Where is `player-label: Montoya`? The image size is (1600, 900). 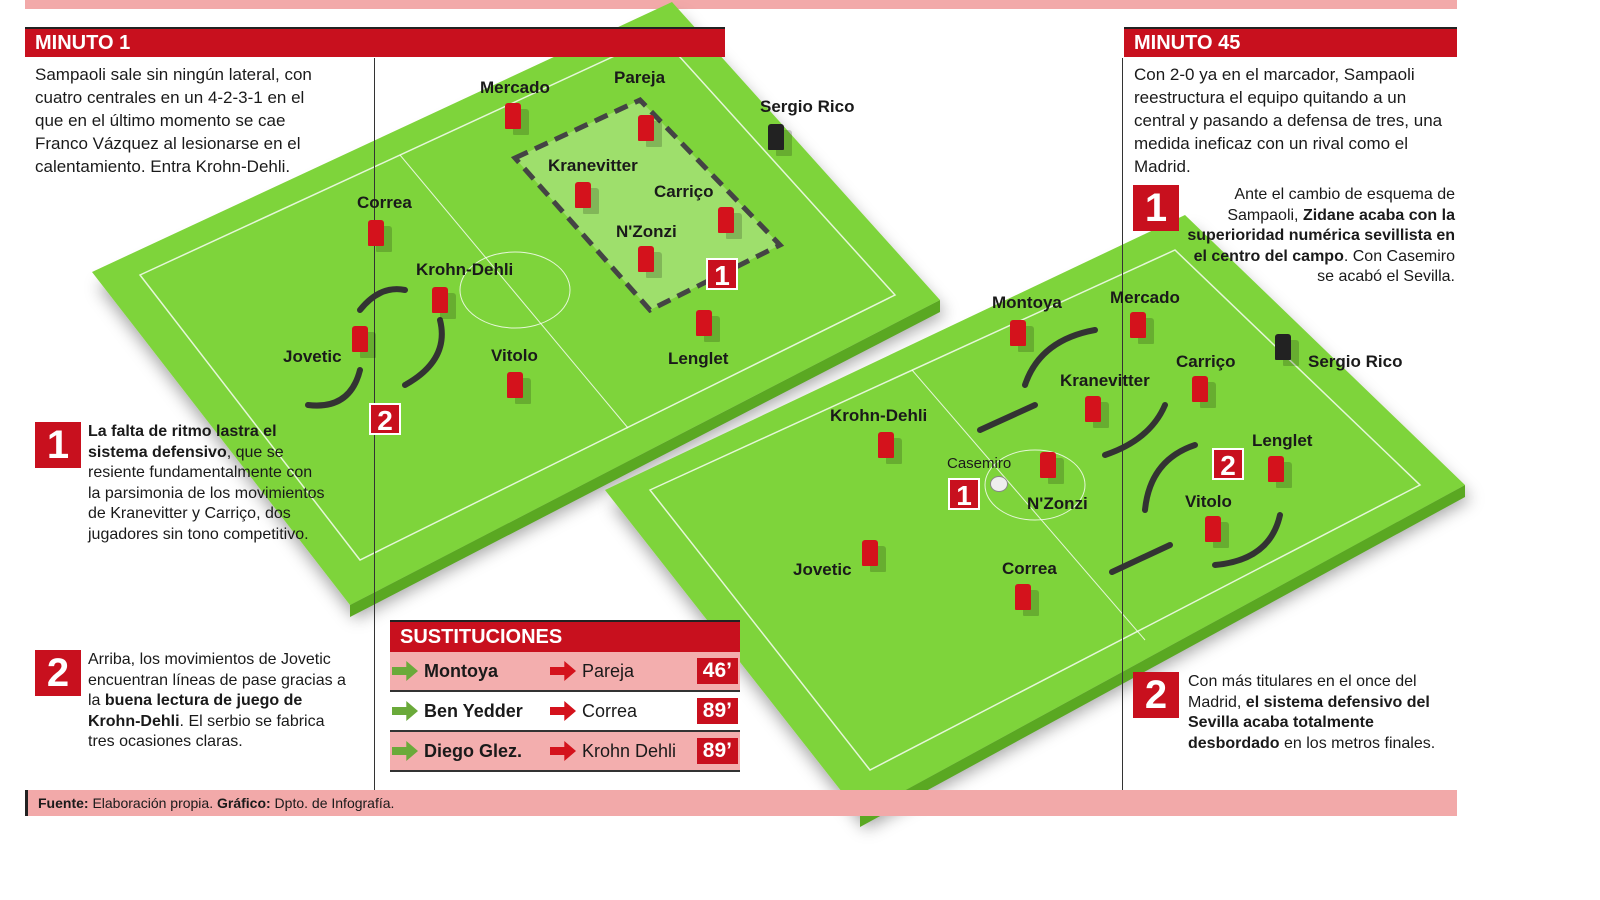 player-label: Montoya is located at coordinates (1027, 302).